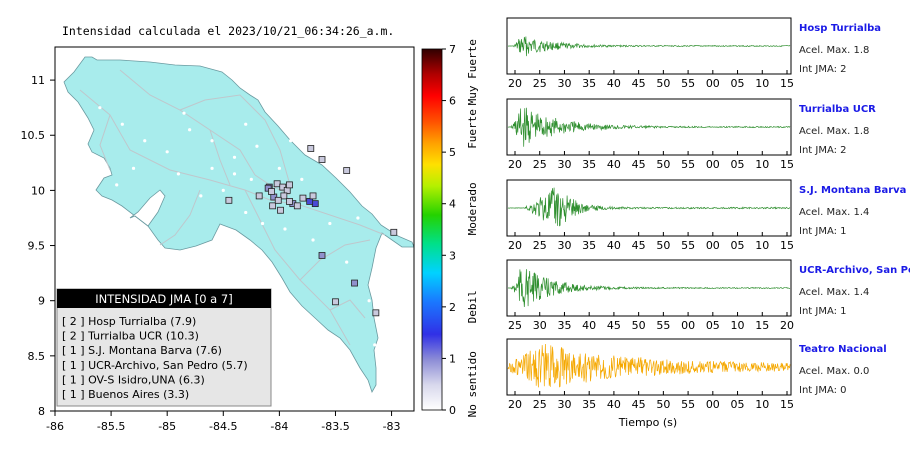 The image size is (910, 460). Describe the element at coordinates (452, 358) in the screenshot. I see `colorbar-tick-label: 1` at that location.